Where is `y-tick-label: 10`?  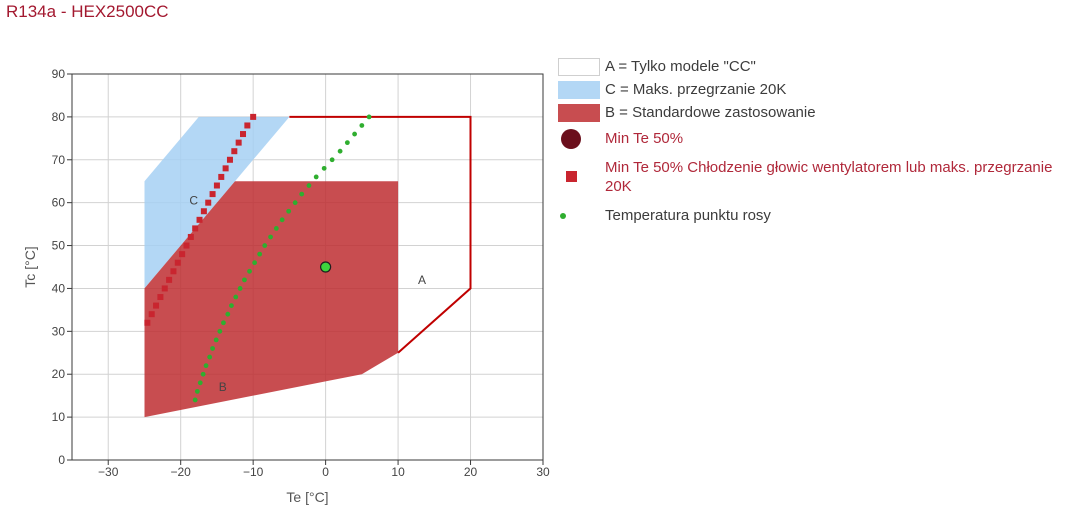
y-tick-label: 10 is located at coordinates (59, 417).